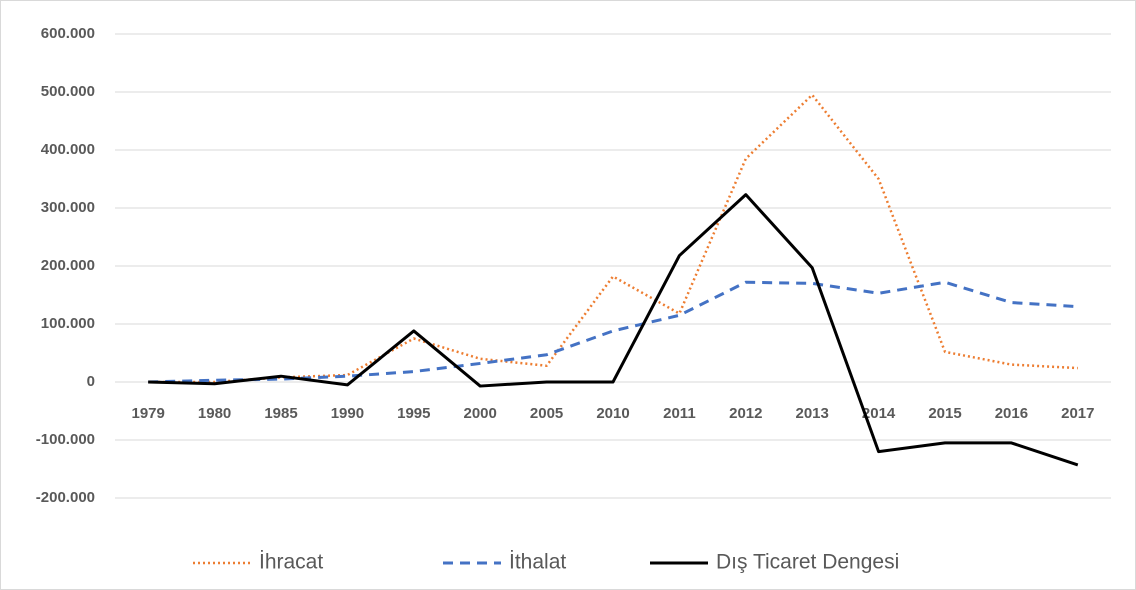 The height and width of the screenshot is (590, 1136). What do you see at coordinates (68, 91) in the screenshot?
I see `y-tick-label: 500.000` at bounding box center [68, 91].